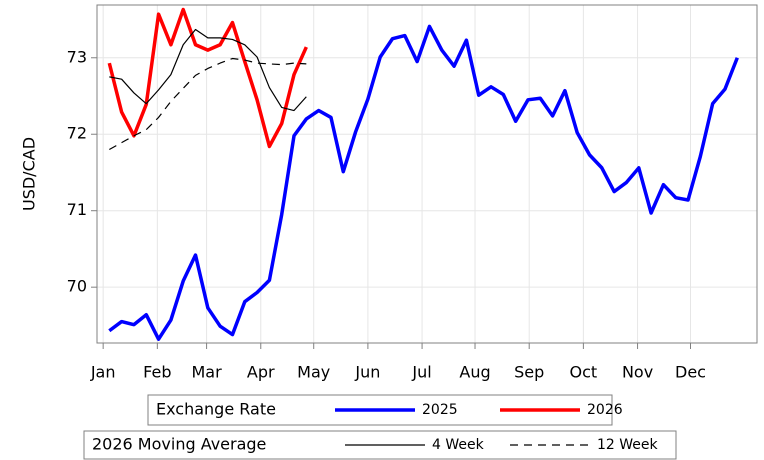 This screenshot has height=460, width=764. What do you see at coordinates (77, 209) in the screenshot?
I see `y-tick-label: 71` at bounding box center [77, 209].